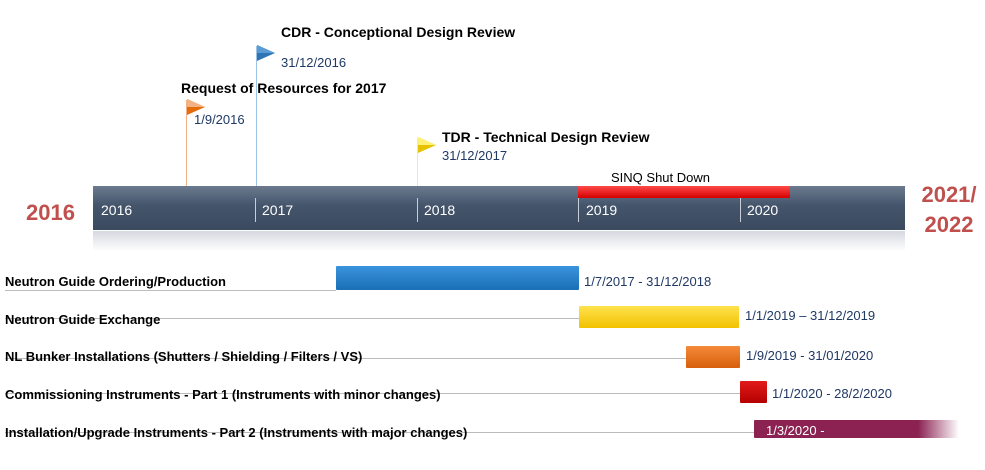 The image size is (985, 470). Describe the element at coordinates (578, 210) in the screenshot. I see `year-tick-2019` at that location.